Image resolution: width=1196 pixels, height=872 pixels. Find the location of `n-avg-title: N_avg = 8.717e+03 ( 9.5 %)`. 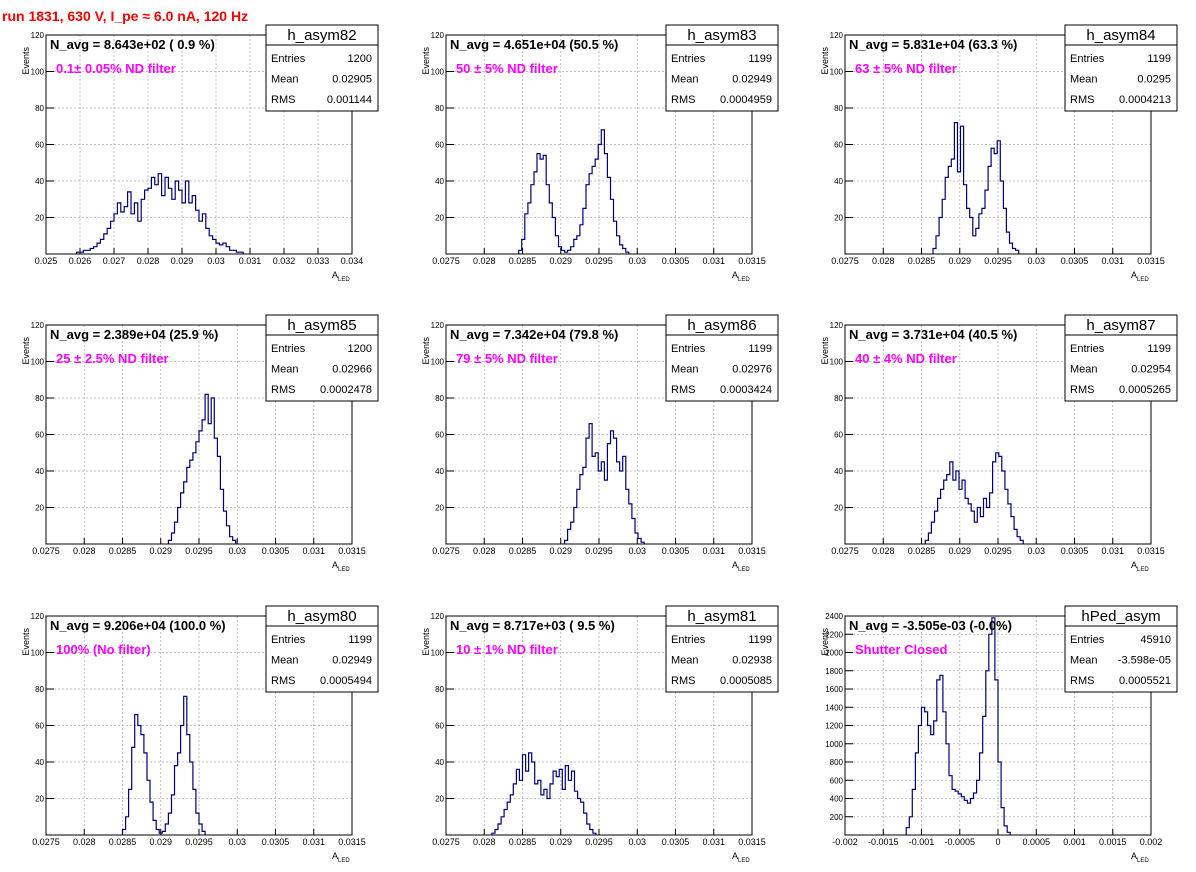

n-avg-title: N_avg = 8.717e+03 ( 9.5 %) is located at coordinates (532, 625).